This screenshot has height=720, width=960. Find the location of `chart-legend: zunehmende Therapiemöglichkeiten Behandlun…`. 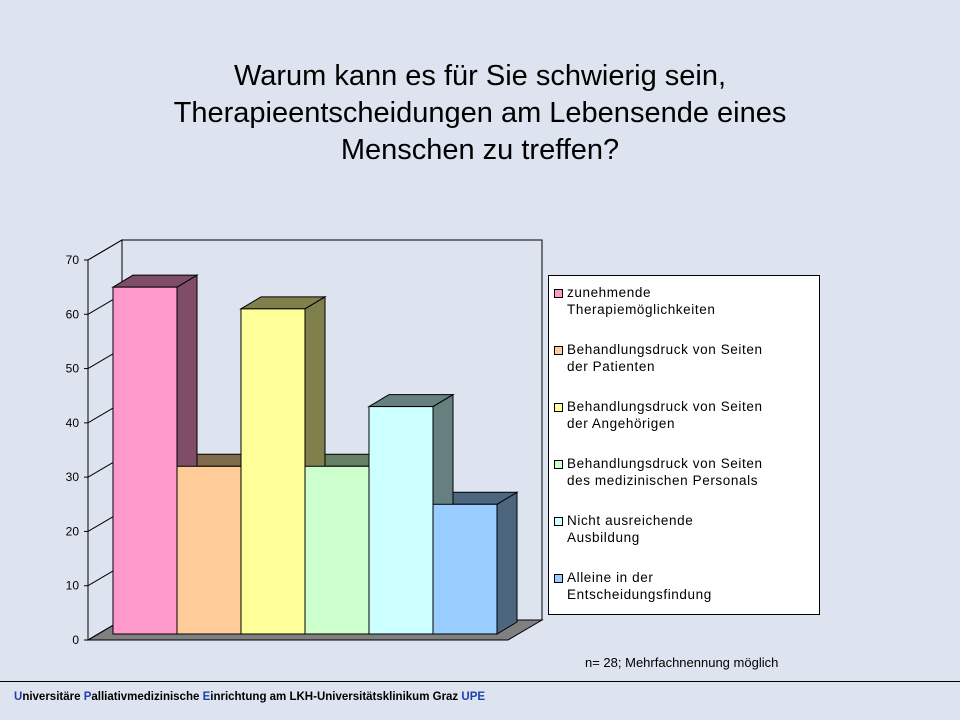

chart-legend: zunehmende Therapiemöglichkeiten Behandlun… is located at coordinates (684, 445).